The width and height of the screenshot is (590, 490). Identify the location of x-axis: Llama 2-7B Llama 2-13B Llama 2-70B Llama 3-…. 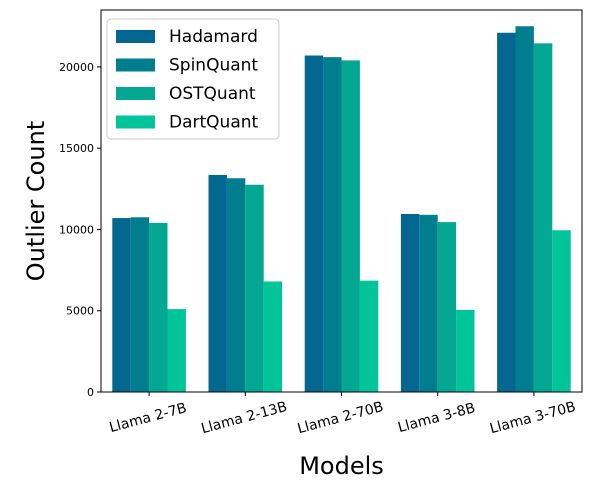
(343, 414).